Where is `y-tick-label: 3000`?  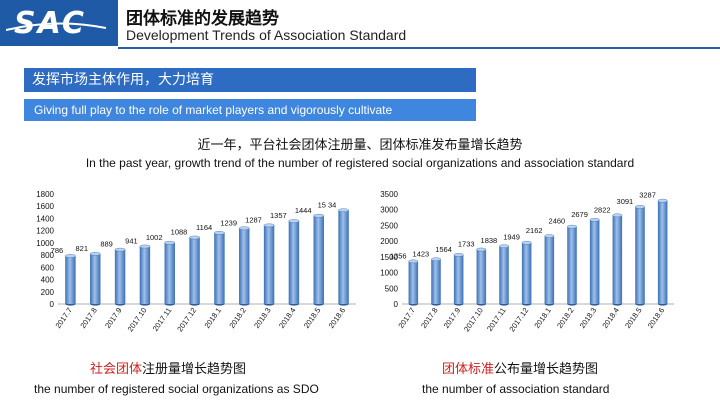
y-tick-label: 3000 is located at coordinates (389, 210).